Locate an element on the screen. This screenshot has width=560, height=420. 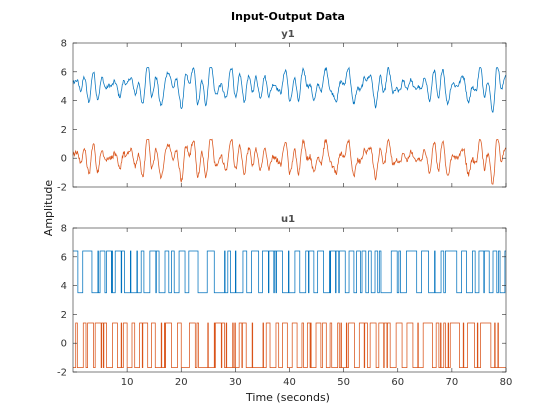
x-tick-label: 60 is located at coordinates (397, 382).